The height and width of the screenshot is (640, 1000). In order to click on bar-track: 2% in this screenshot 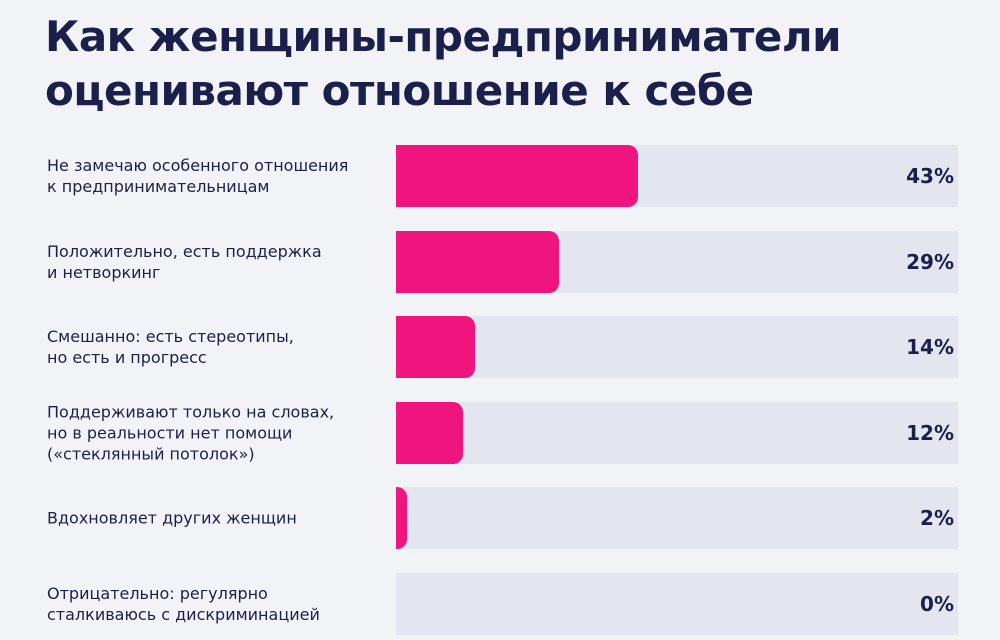, I will do `click(677, 518)`.